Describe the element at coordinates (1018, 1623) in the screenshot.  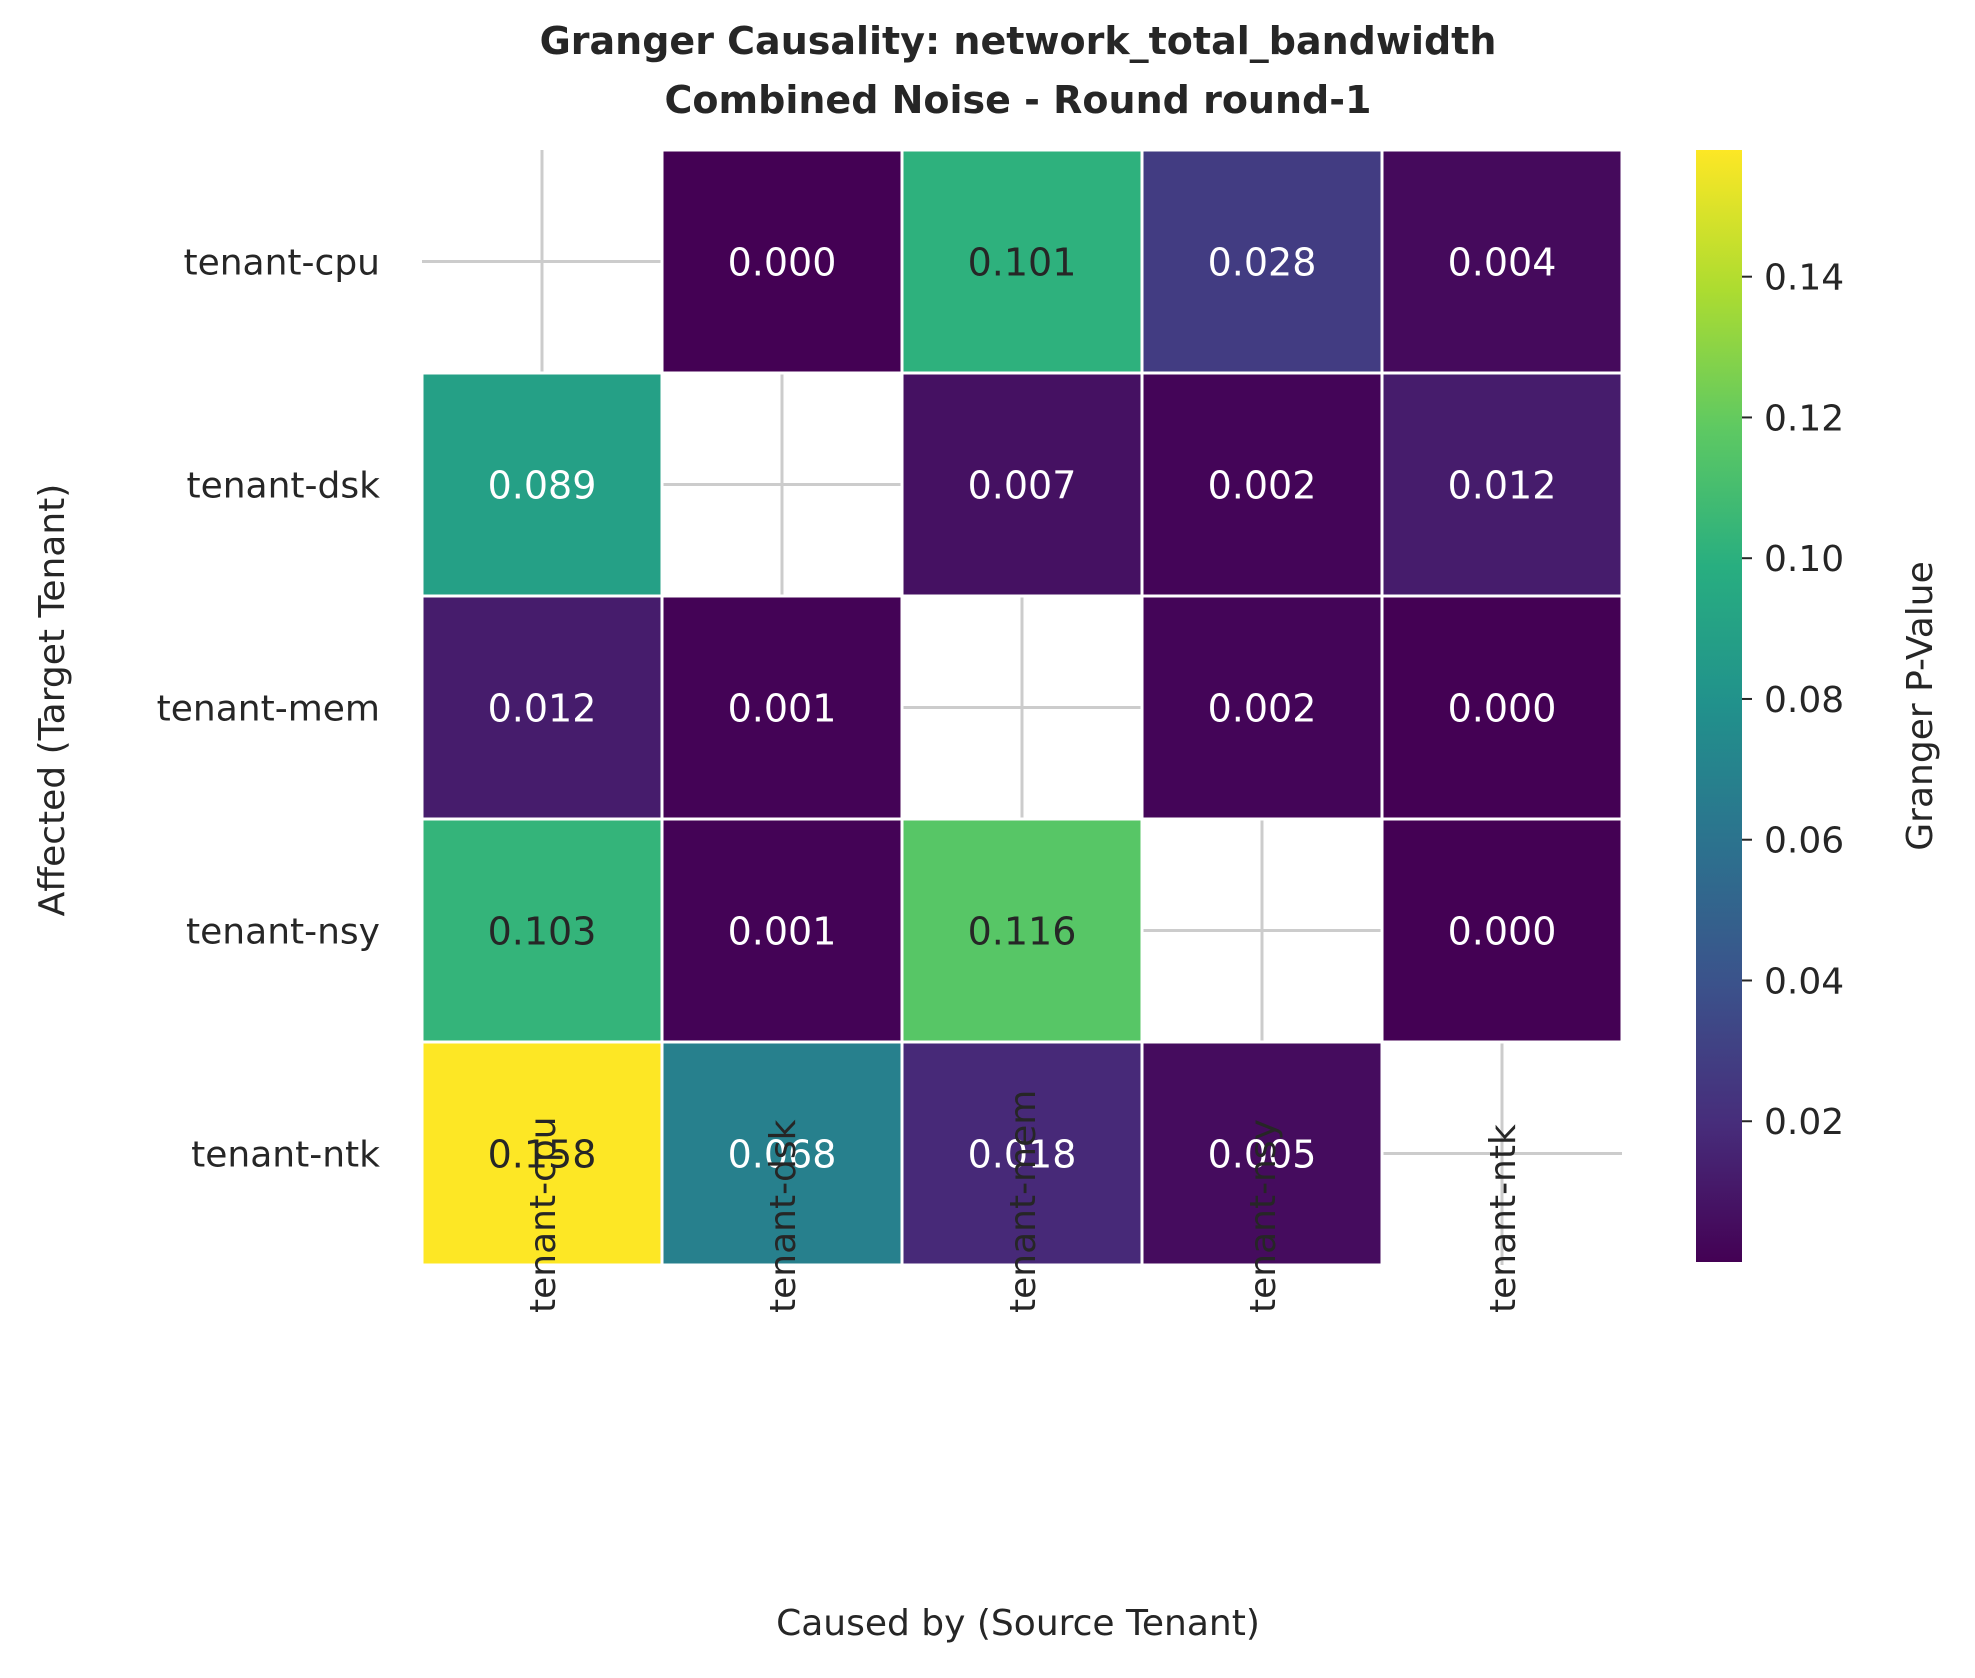
I see `x-axis-label: Caused by (Source Tenant)` at that location.